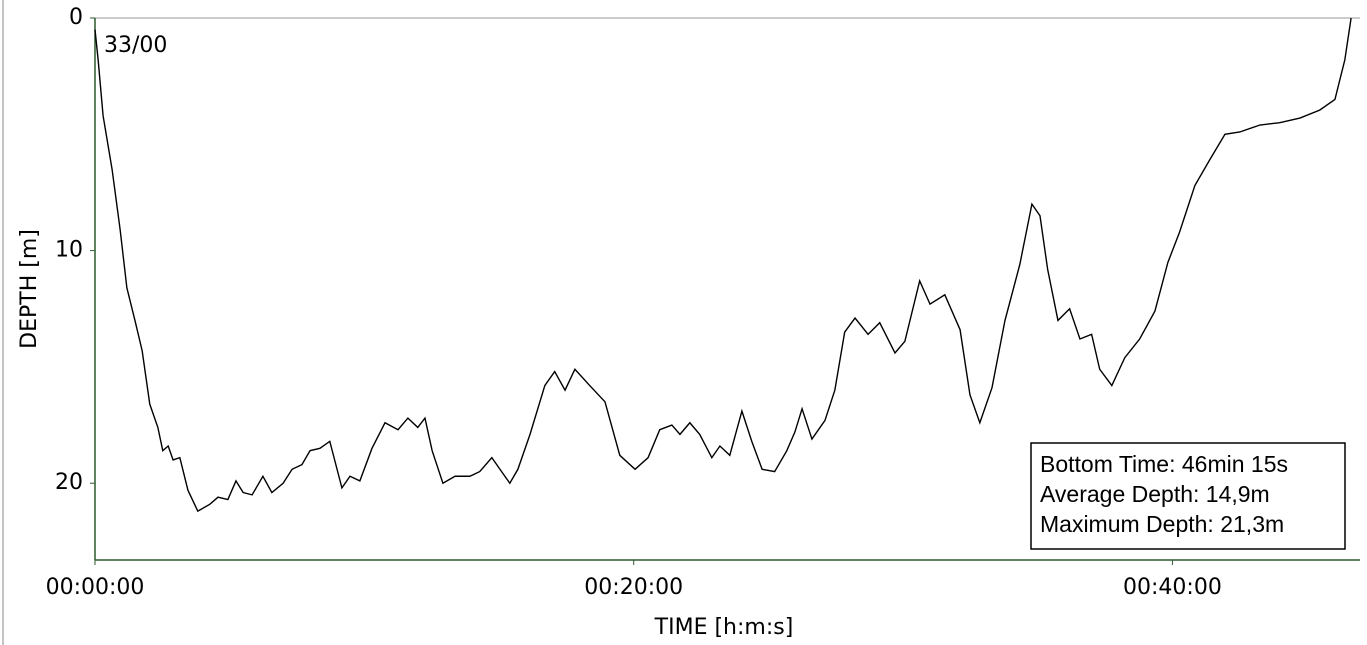  What do you see at coordinates (633, 587) in the screenshot?
I see `x-tick-label: 00:20:00` at bounding box center [633, 587].